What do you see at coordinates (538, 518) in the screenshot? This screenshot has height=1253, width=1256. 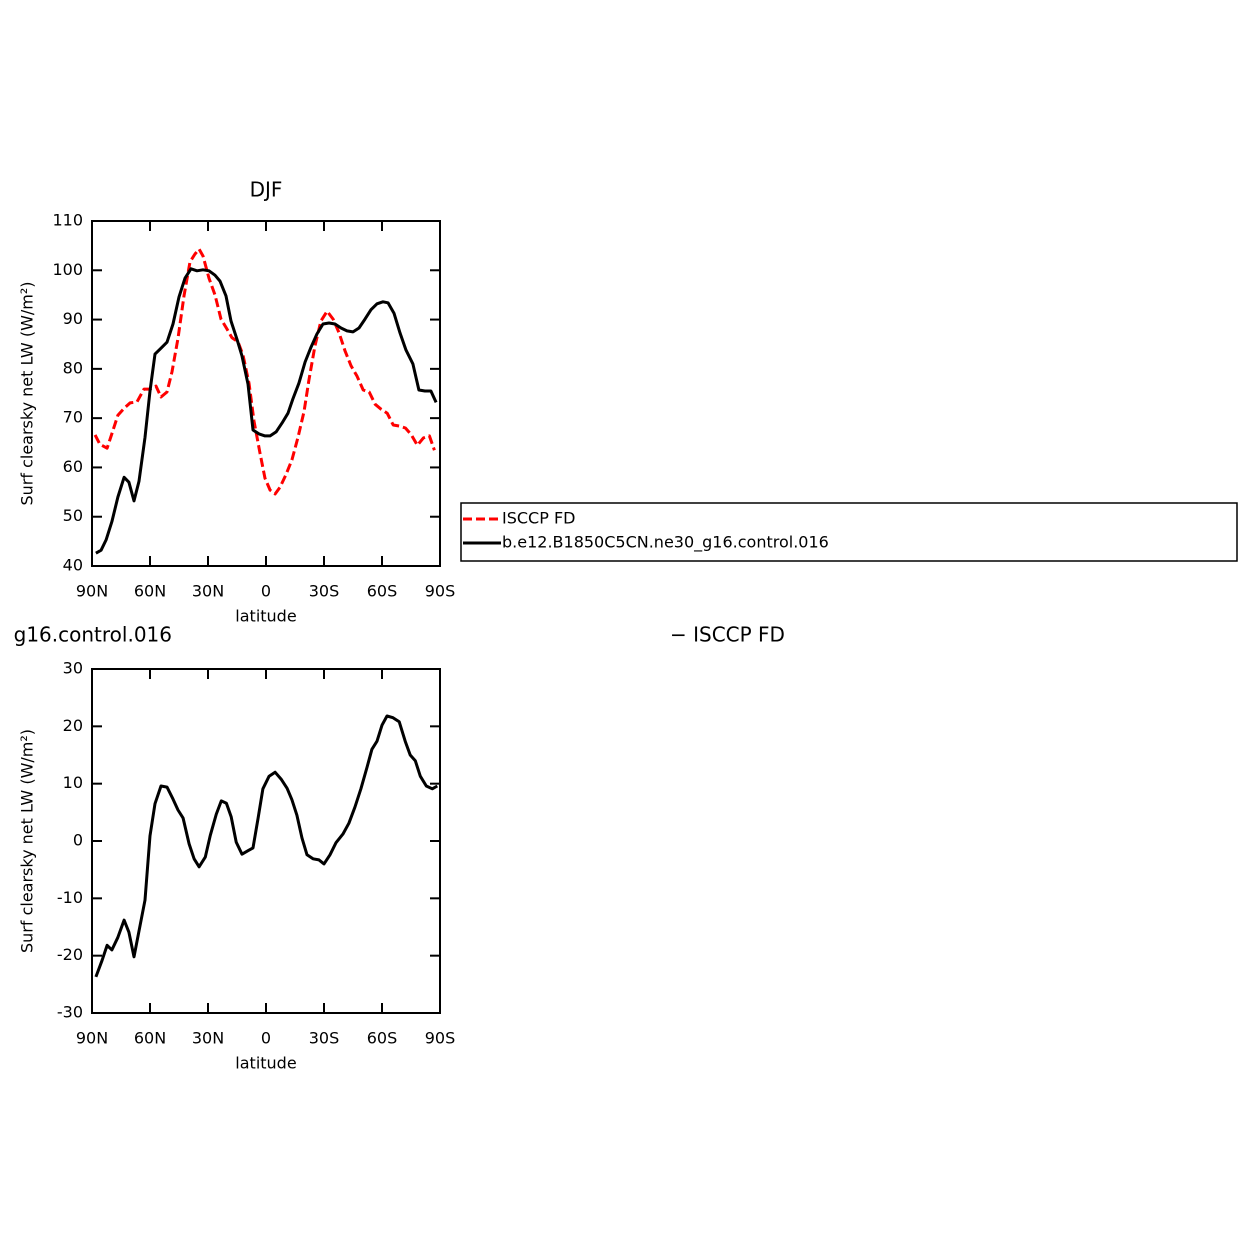 I see `legend-label: ISCCP FD` at bounding box center [538, 518].